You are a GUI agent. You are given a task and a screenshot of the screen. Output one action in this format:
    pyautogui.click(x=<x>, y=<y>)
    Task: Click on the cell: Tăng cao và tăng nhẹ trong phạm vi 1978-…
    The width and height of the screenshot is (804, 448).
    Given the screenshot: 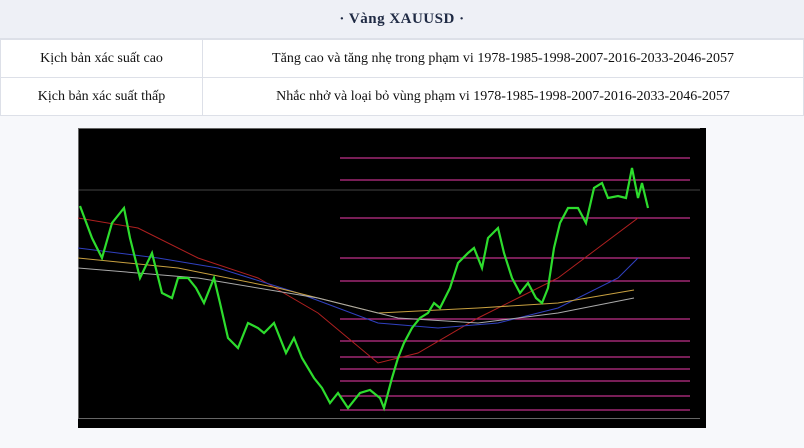 What is the action you would take?
    pyautogui.click(x=503, y=58)
    